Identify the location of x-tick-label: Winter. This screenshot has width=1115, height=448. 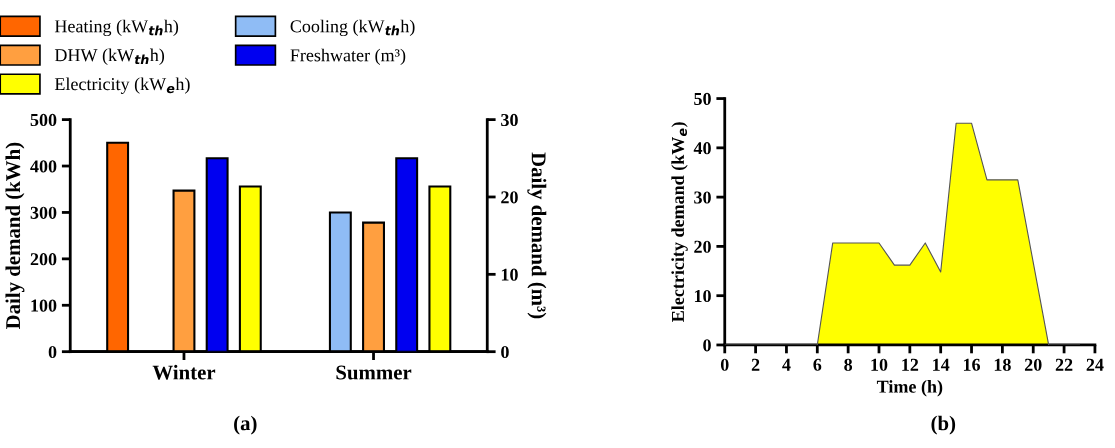
(184, 372).